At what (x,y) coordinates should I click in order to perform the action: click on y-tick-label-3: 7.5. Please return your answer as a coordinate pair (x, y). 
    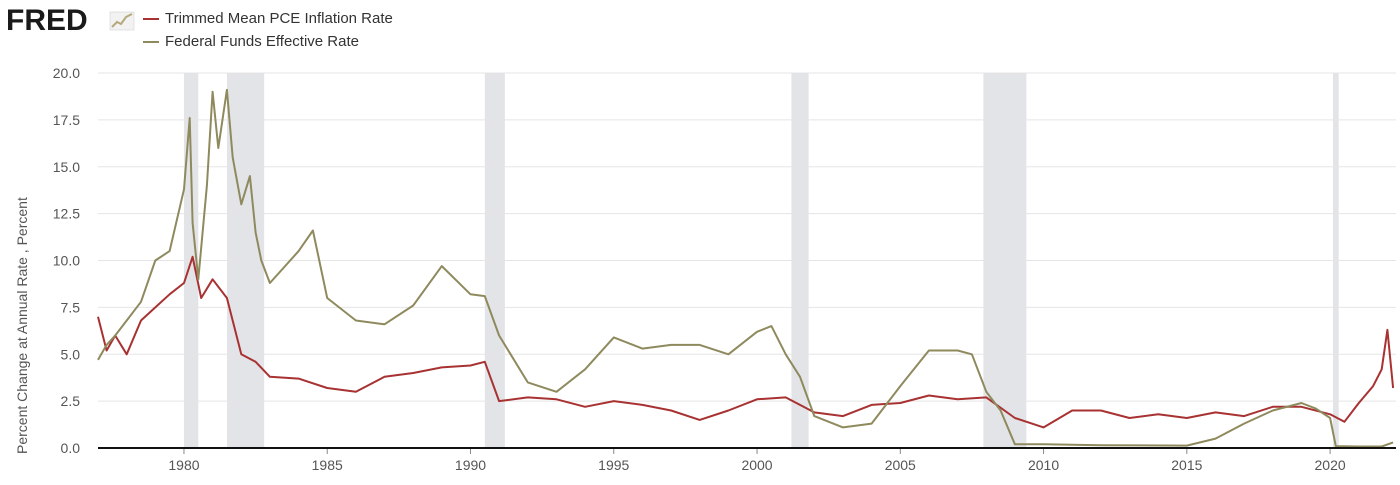
    Looking at the image, I should click on (71, 307).